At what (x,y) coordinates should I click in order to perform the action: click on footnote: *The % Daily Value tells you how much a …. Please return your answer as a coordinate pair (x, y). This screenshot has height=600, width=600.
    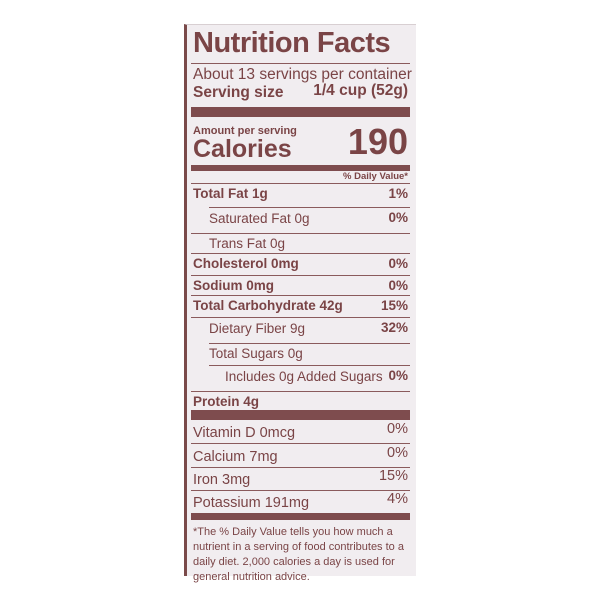
    Looking at the image, I should click on (298, 554).